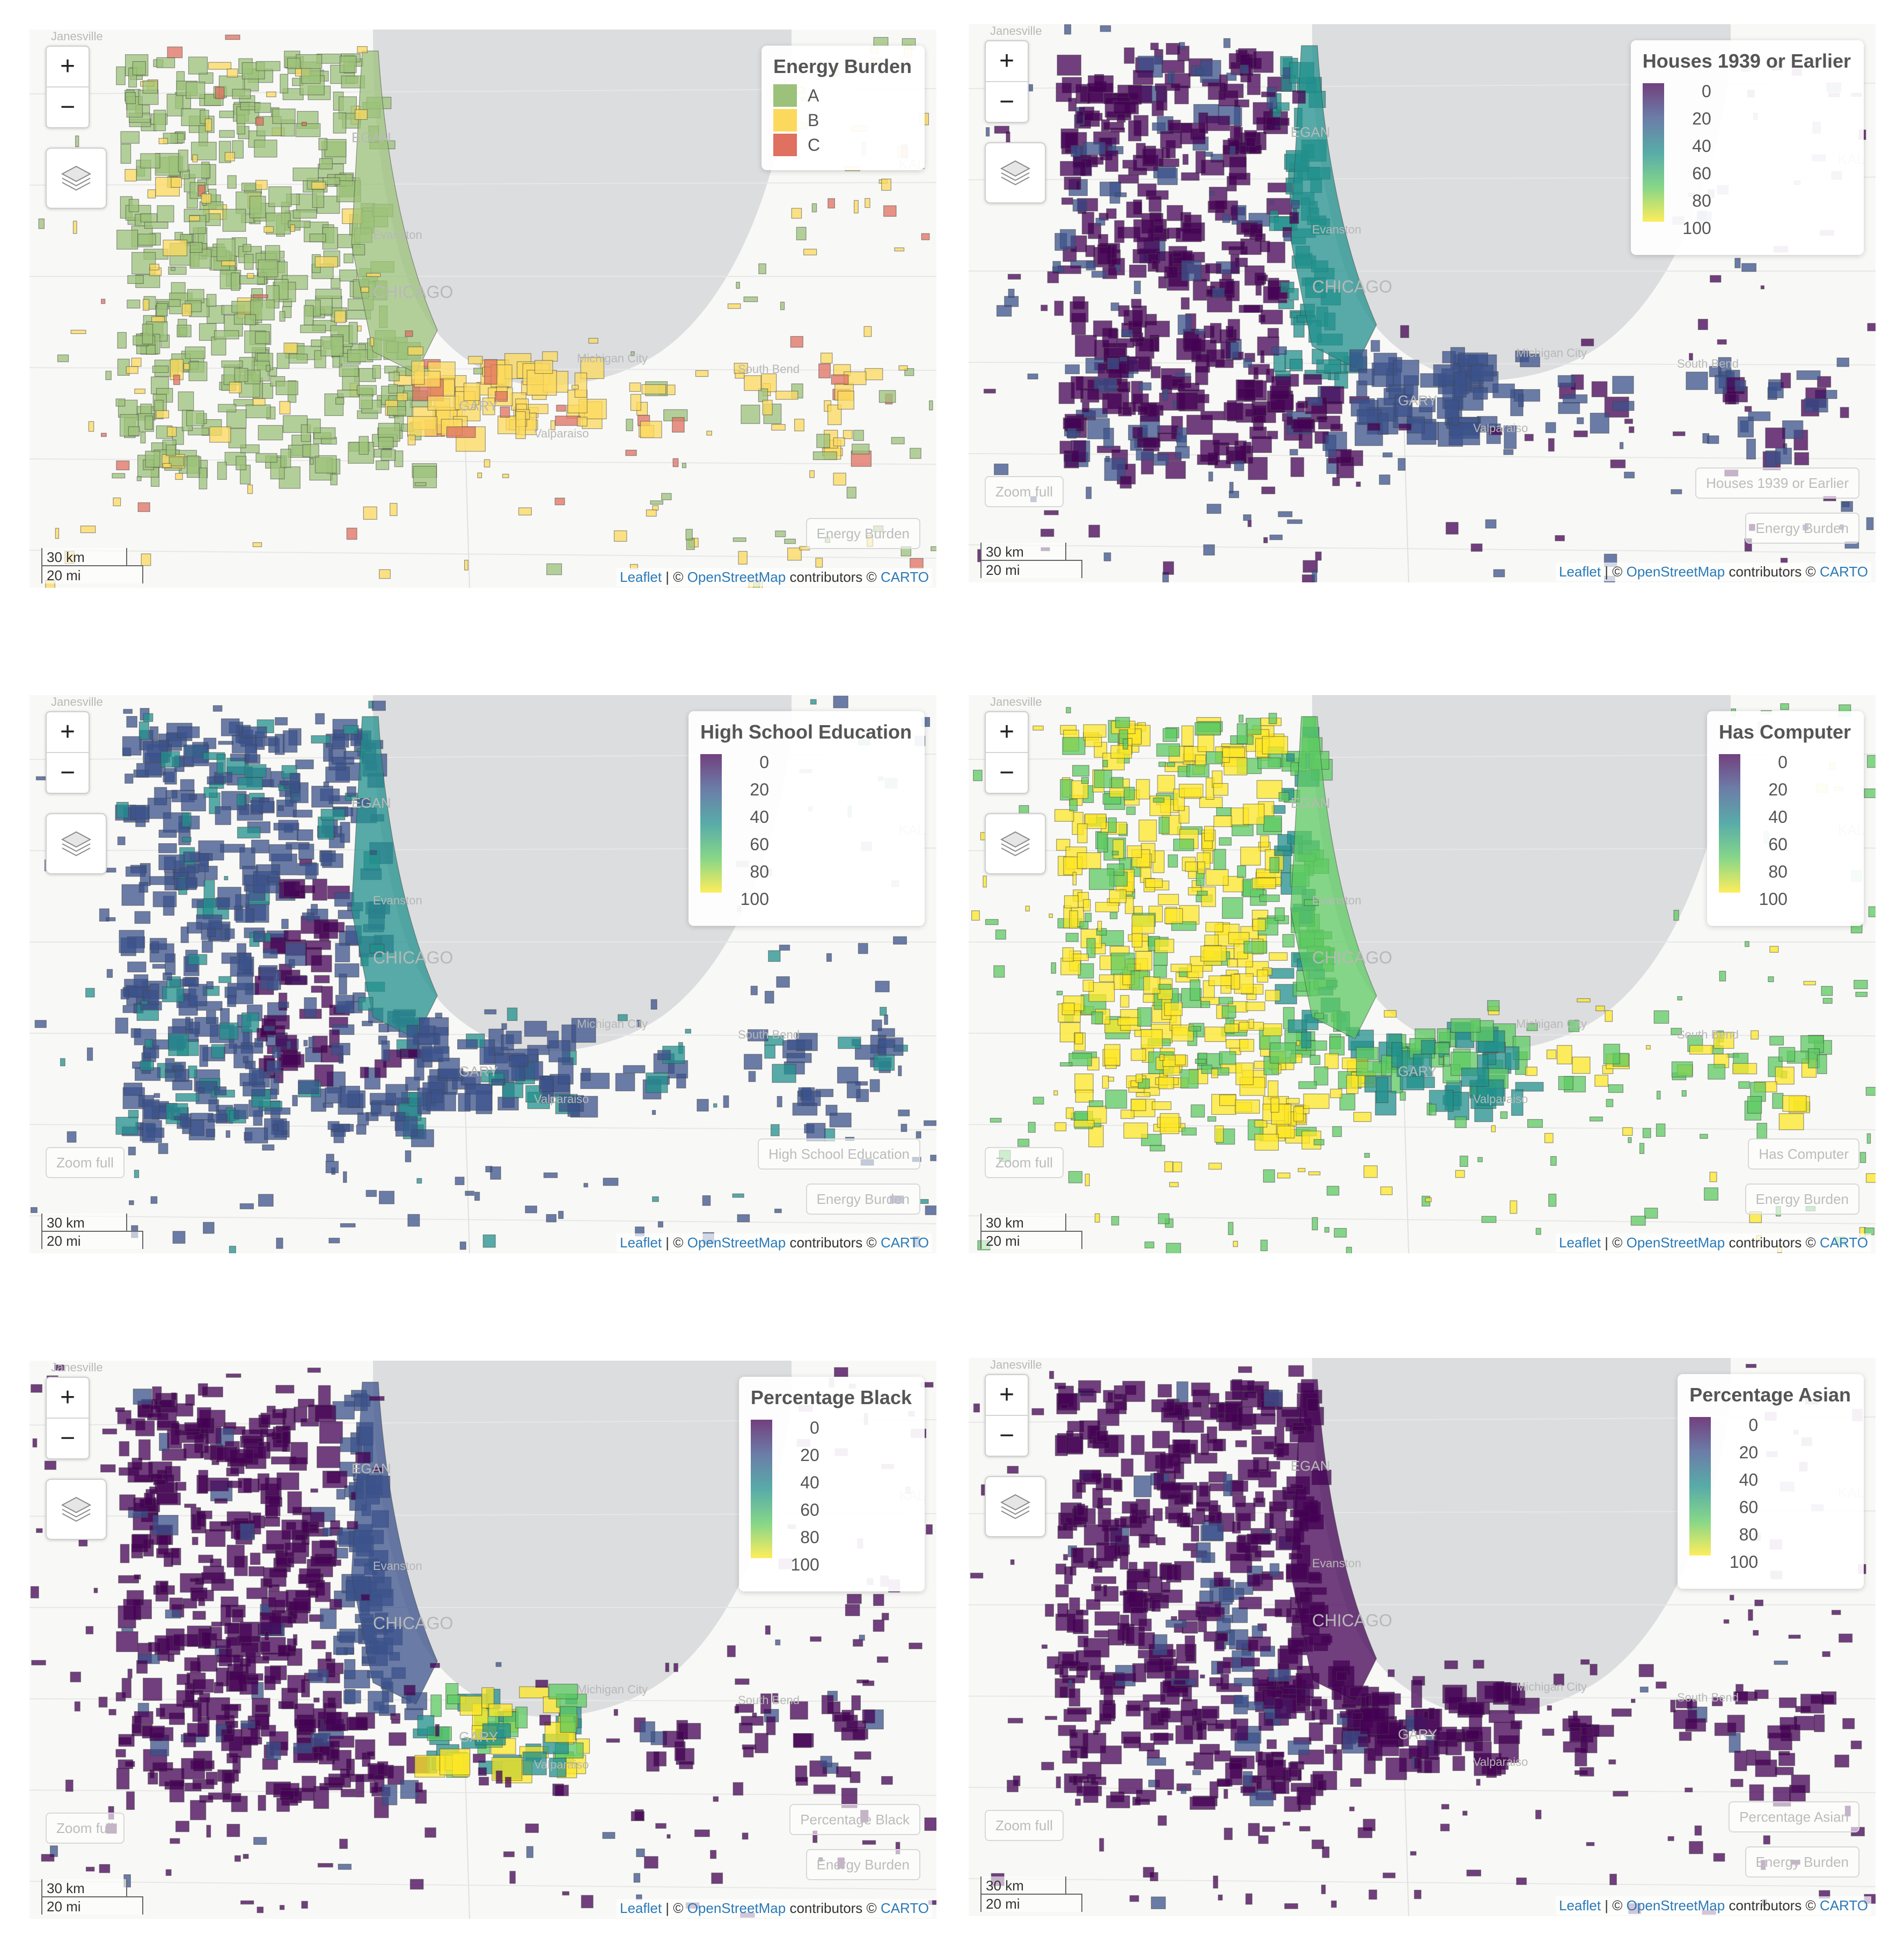 Image resolution: width=1904 pixels, height=1943 pixels. Describe the element at coordinates (855, 1820) in the screenshot. I see `layer-toggle-button: Percentage Black` at that location.